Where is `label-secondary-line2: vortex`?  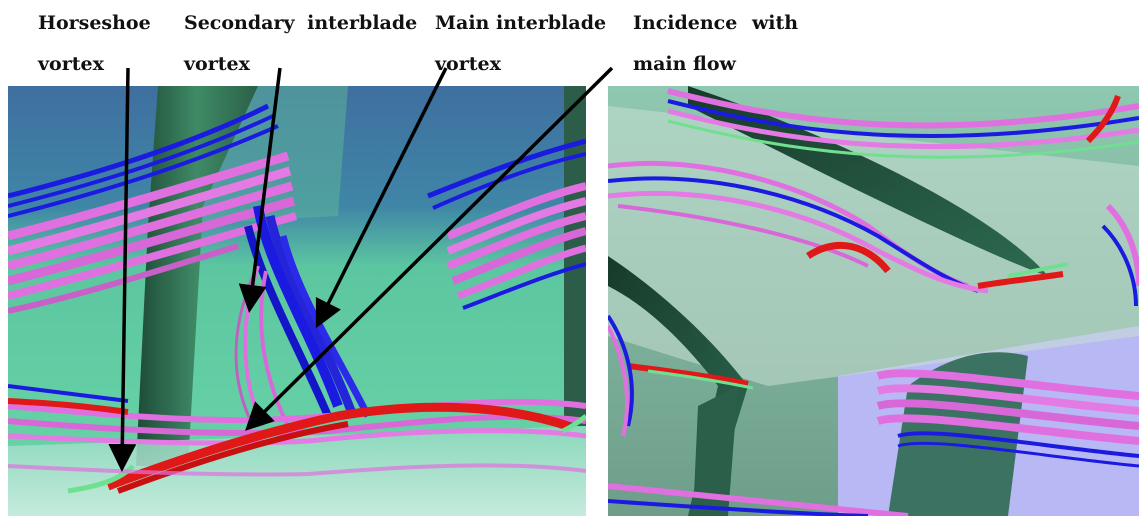 label-secondary-line2: vortex is located at coordinates (217, 64).